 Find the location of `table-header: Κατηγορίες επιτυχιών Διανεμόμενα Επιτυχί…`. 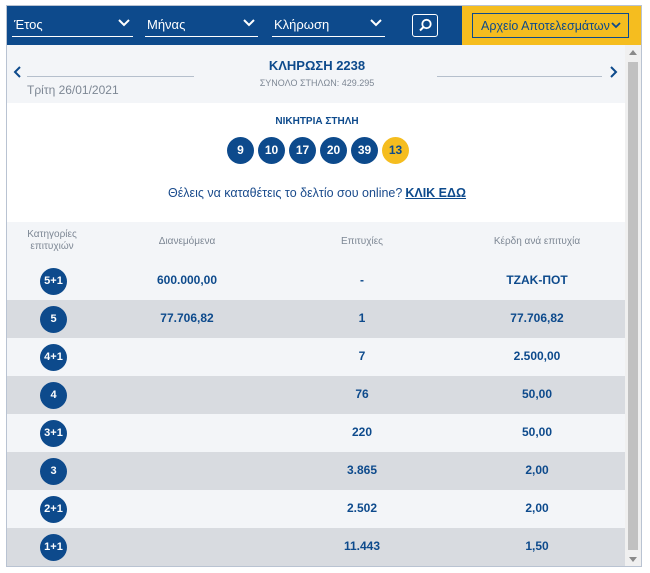

table-header: Κατηγορίες επιτυχιών Διανεμόμενα Επιτυχί… is located at coordinates (316, 242).